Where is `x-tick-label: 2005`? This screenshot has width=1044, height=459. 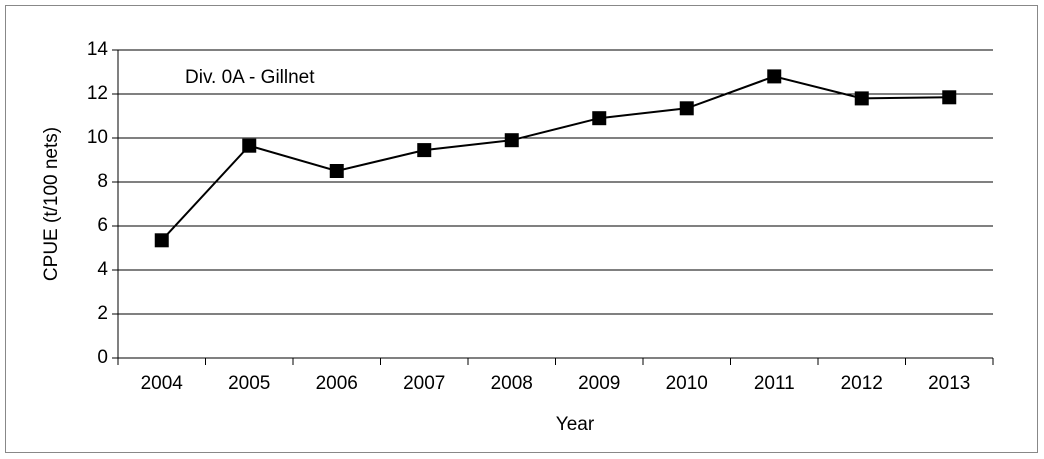
x-tick-label: 2005 is located at coordinates (249, 383).